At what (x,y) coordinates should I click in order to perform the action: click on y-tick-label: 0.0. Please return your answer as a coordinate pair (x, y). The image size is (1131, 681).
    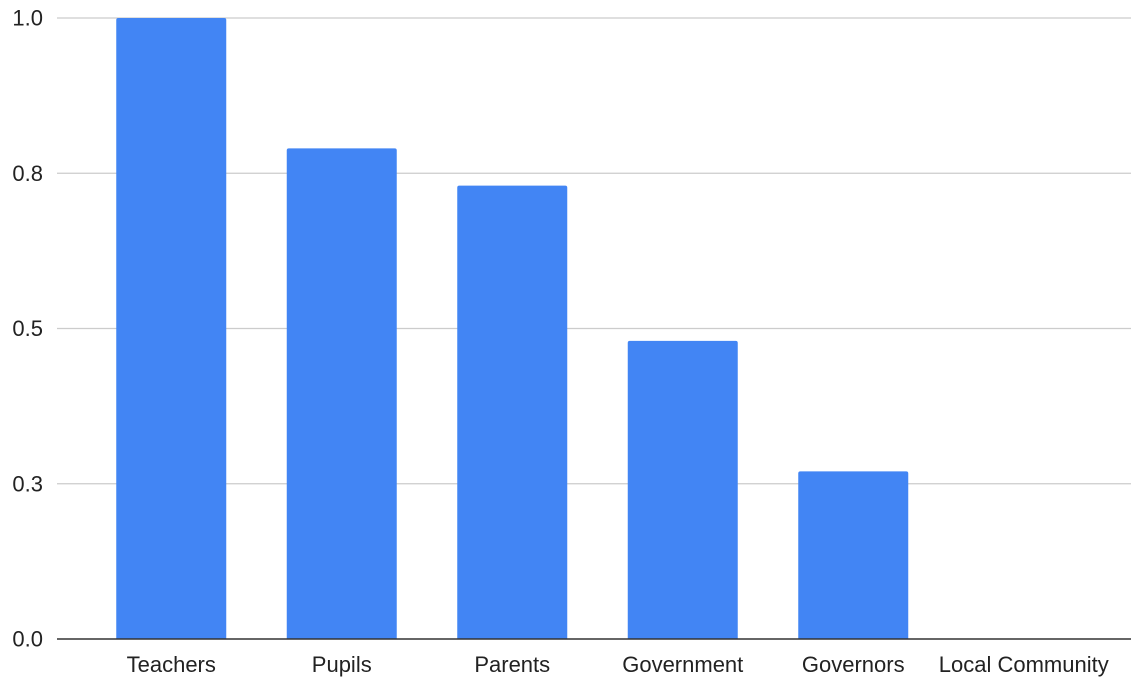
    Looking at the image, I should click on (27, 639).